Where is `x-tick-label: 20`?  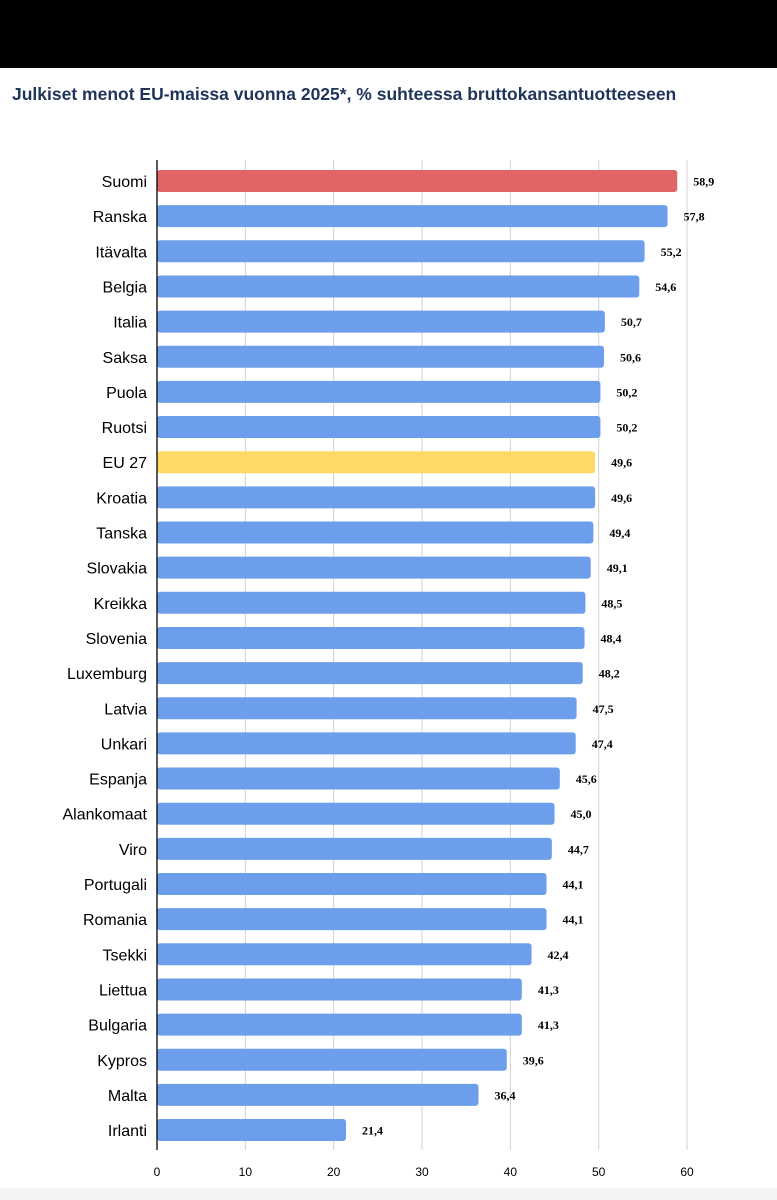
x-tick-label: 20 is located at coordinates (334, 1172).